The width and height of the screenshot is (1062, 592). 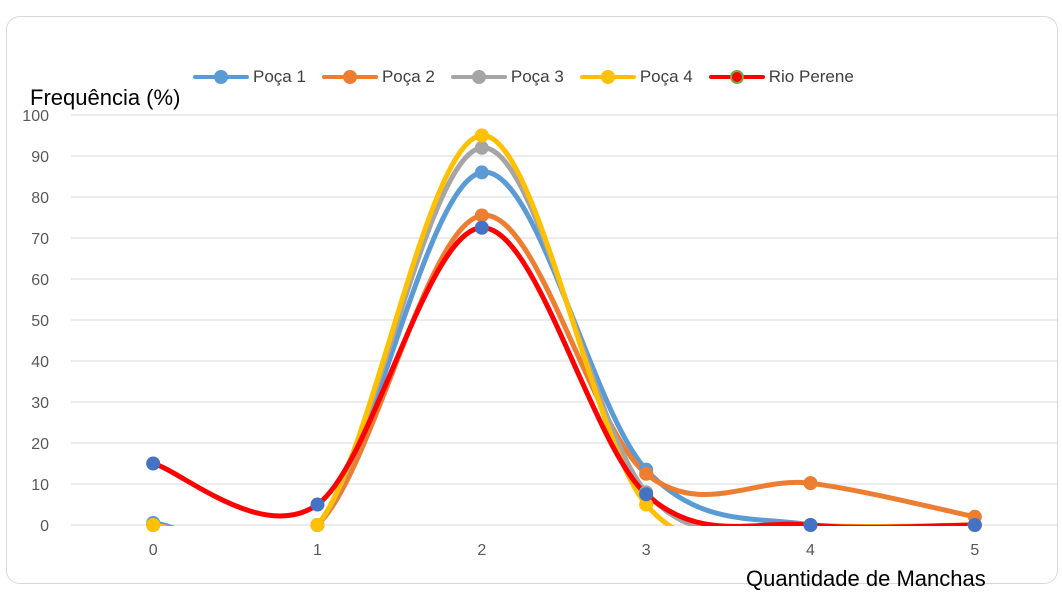 What do you see at coordinates (35, 116) in the screenshot?
I see `y-tick-label-100: 100` at bounding box center [35, 116].